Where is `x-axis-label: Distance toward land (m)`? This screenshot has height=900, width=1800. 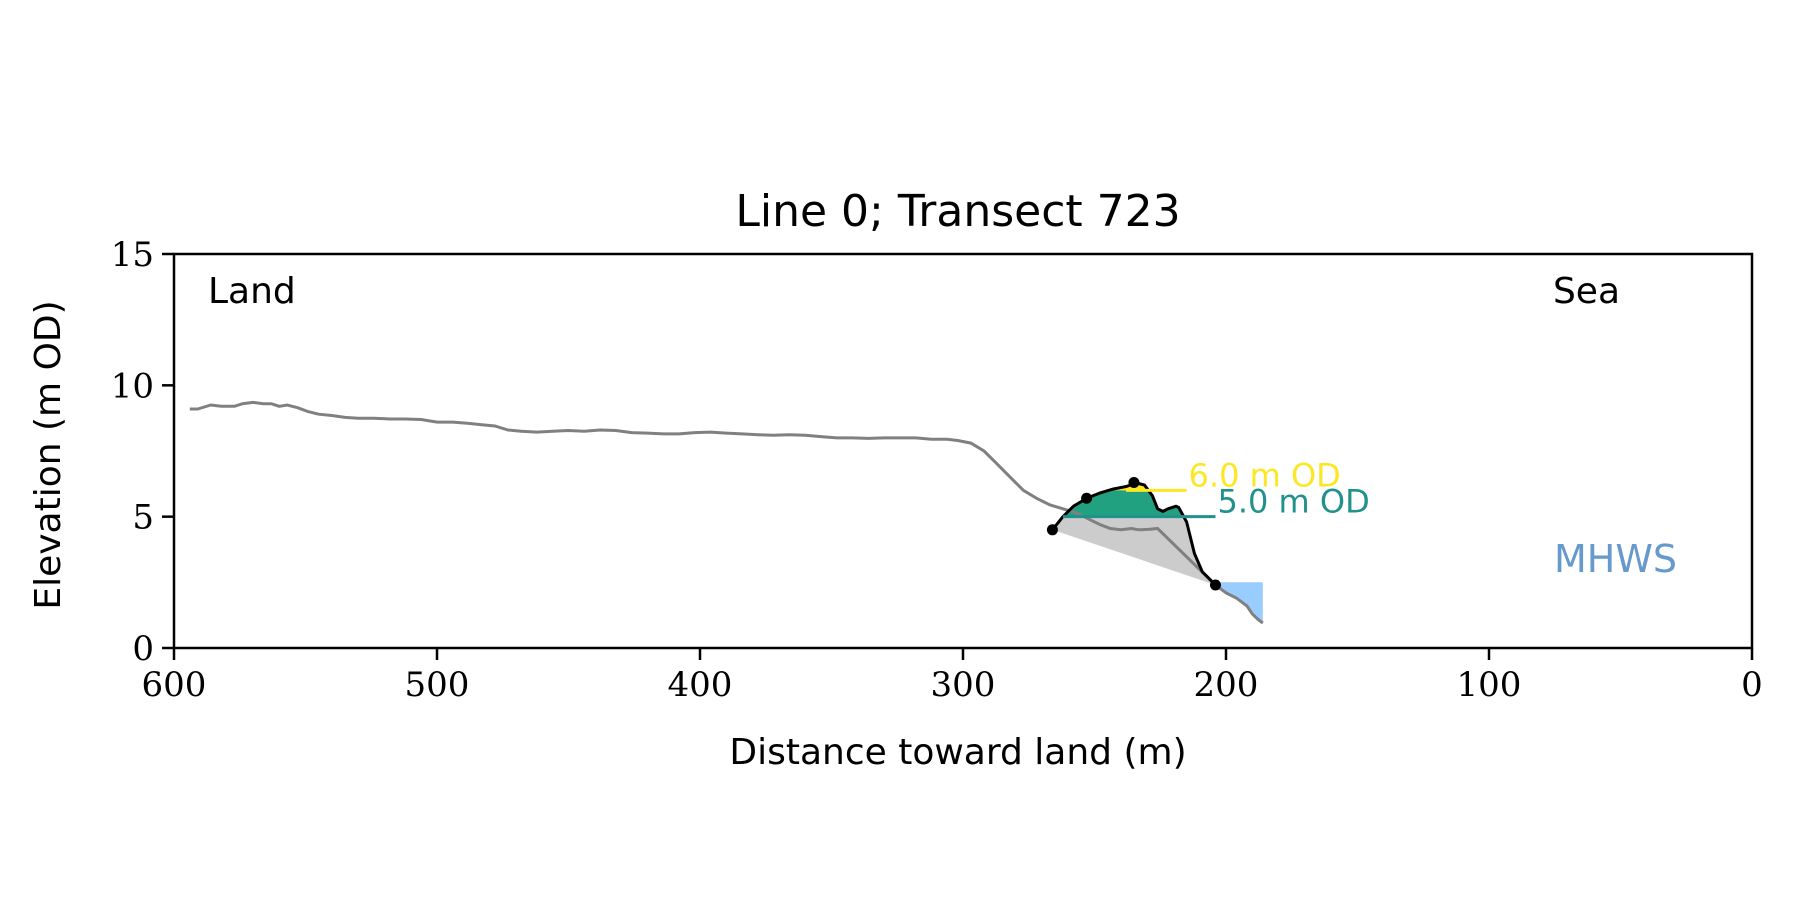 x-axis-label: Distance toward land (m) is located at coordinates (957, 752).